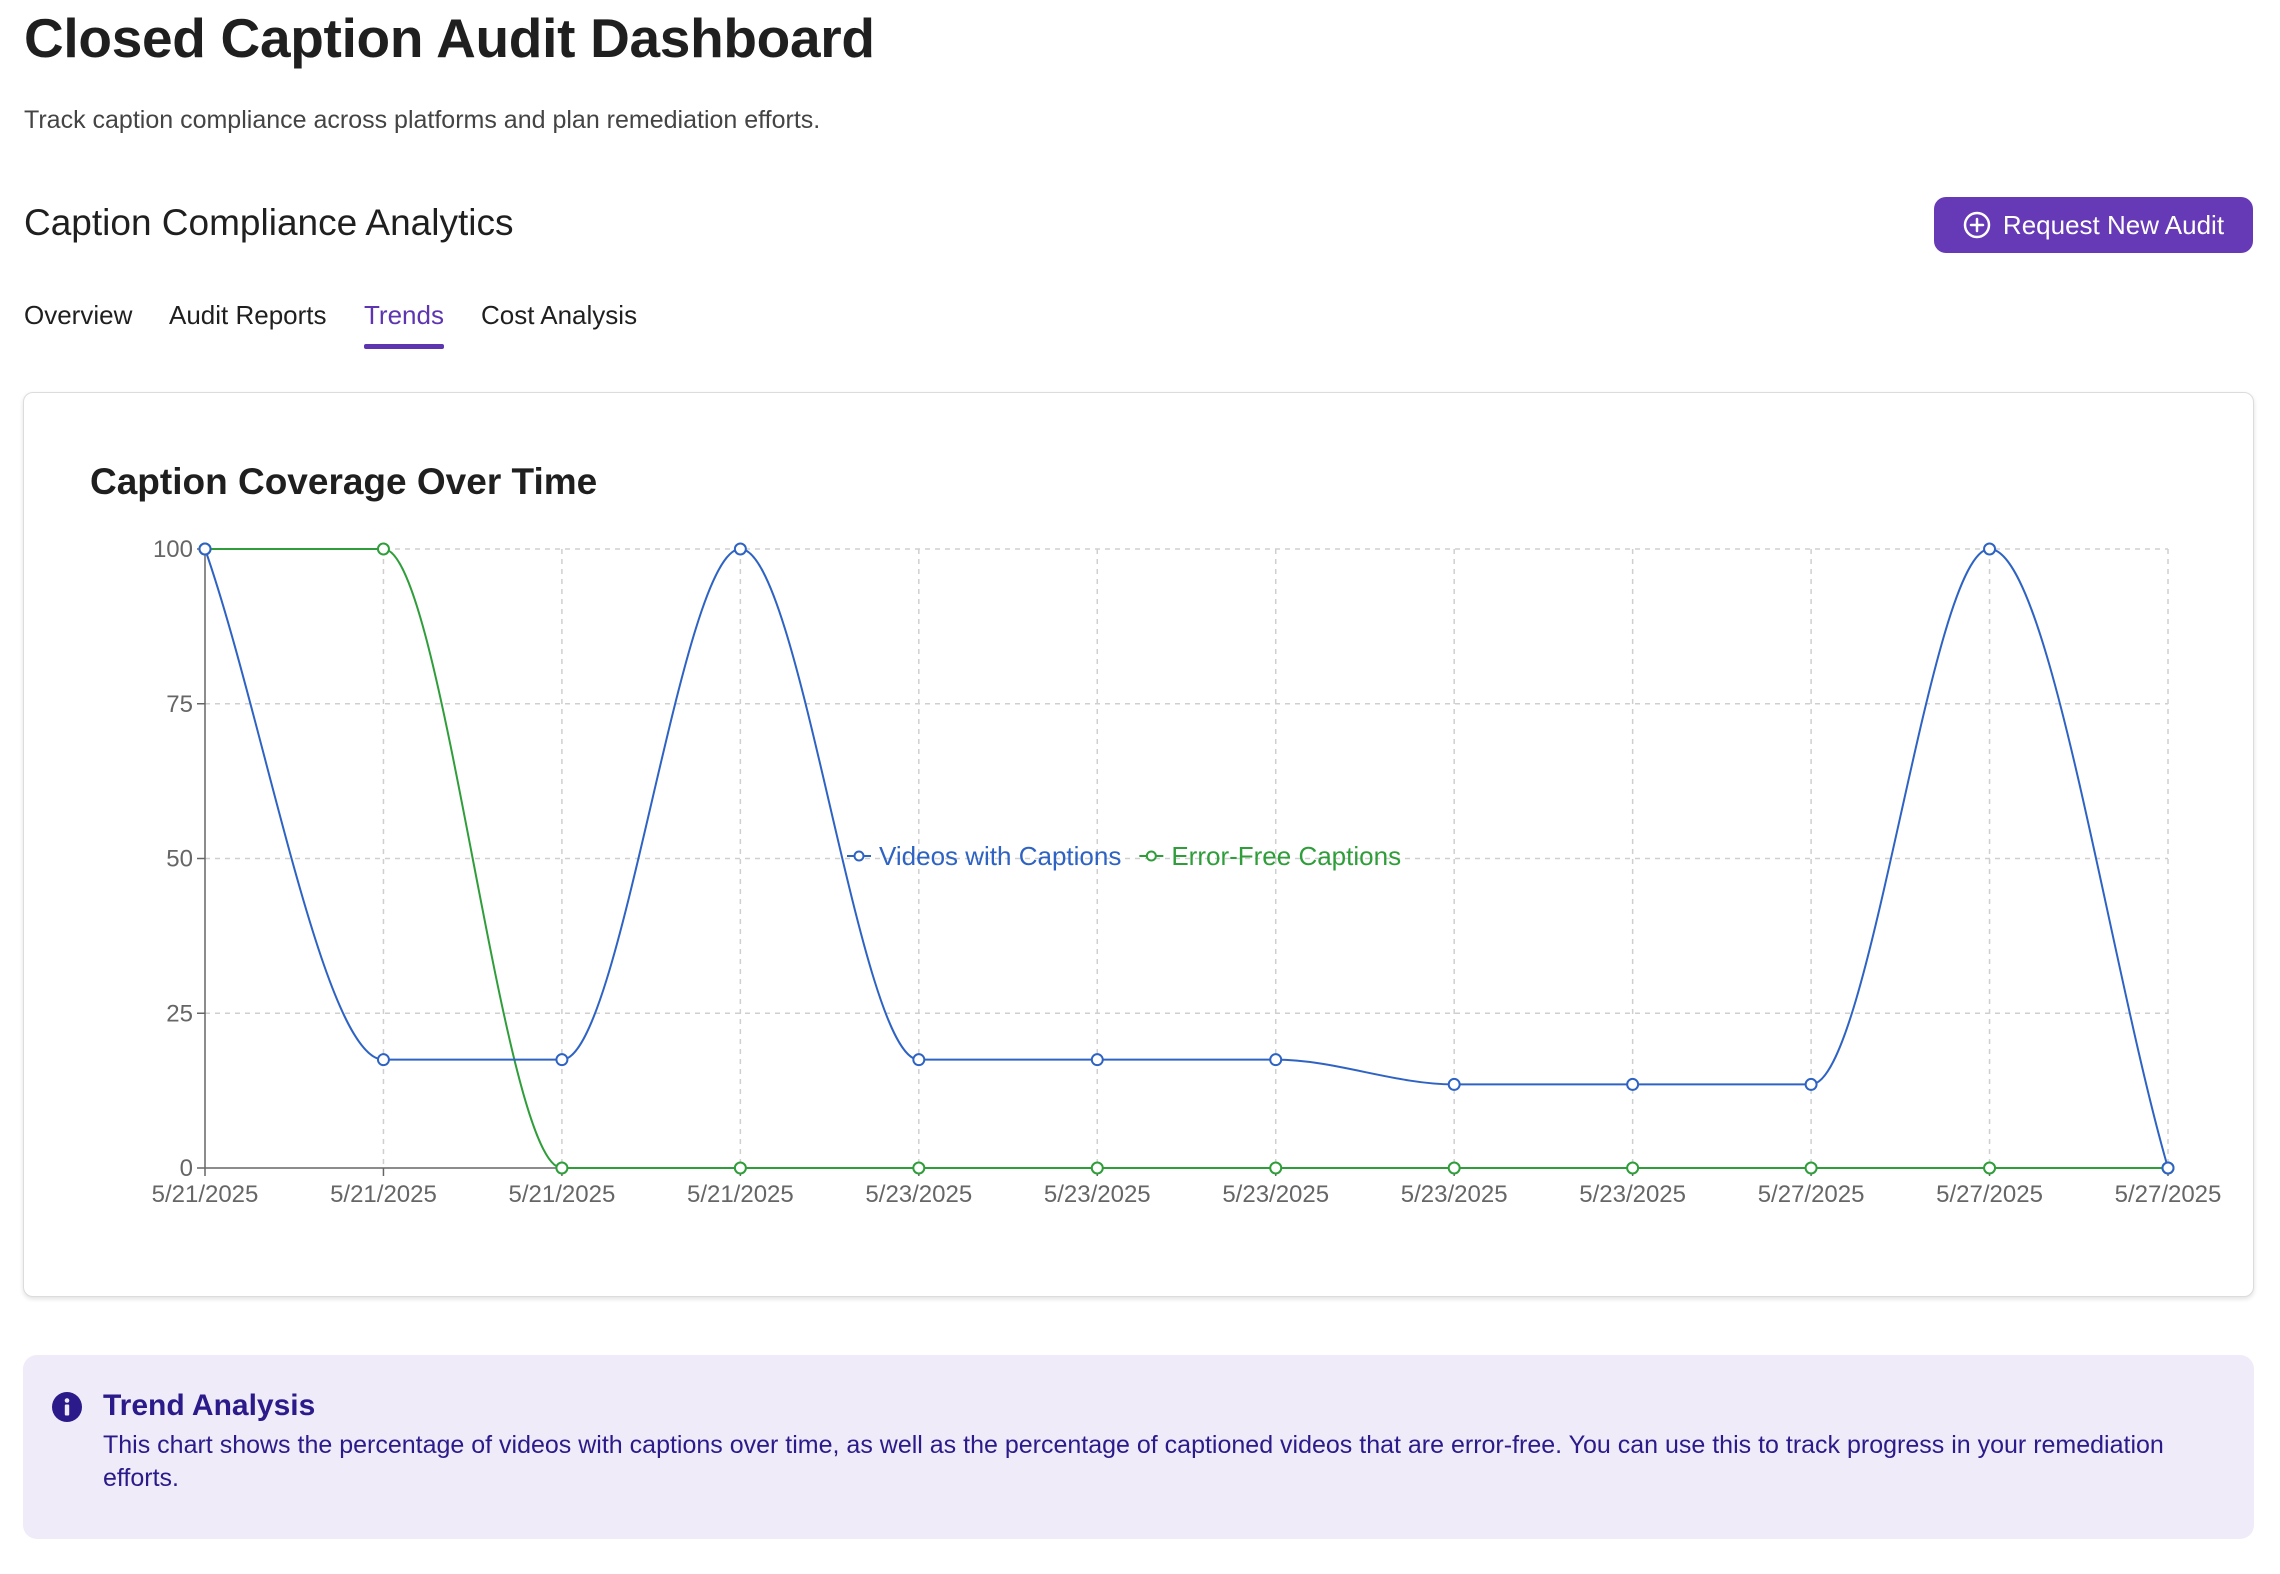 Image resolution: width=2280 pixels, height=1574 pixels. I want to click on active-tab-indicator, so click(404, 346).